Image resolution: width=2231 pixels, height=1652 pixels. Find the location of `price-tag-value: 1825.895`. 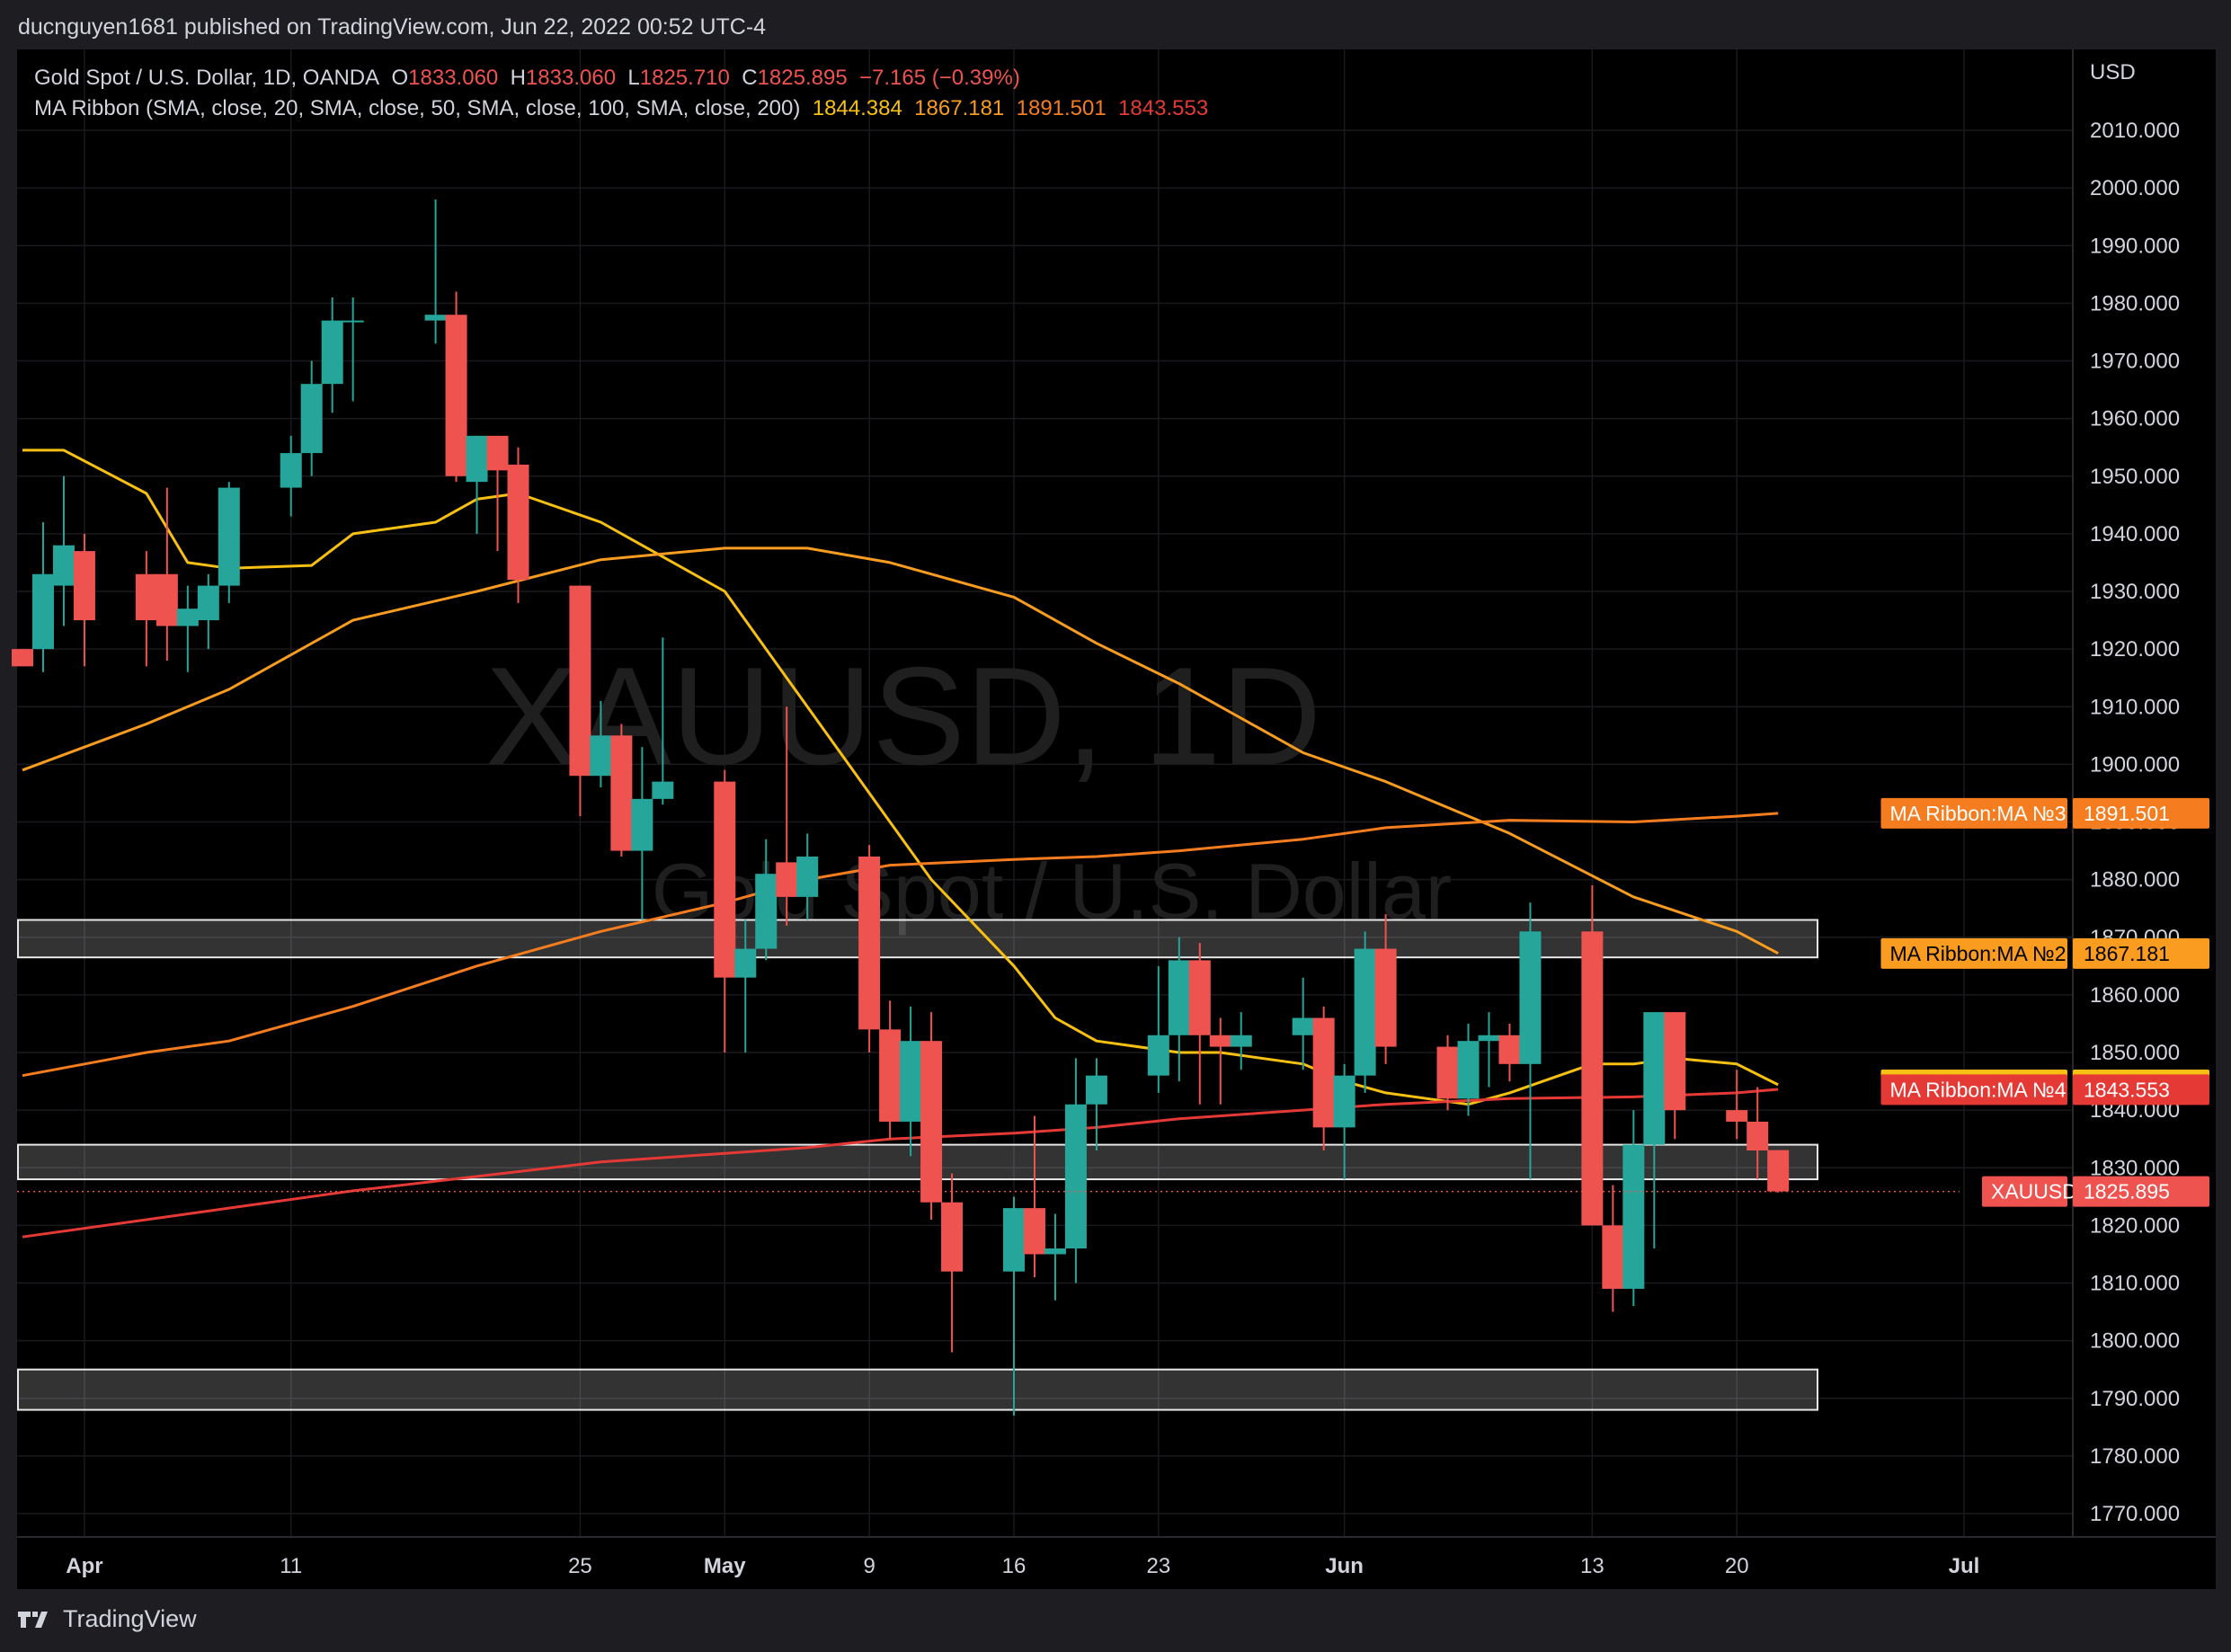

price-tag-value: 1825.895 is located at coordinates (2127, 1191).